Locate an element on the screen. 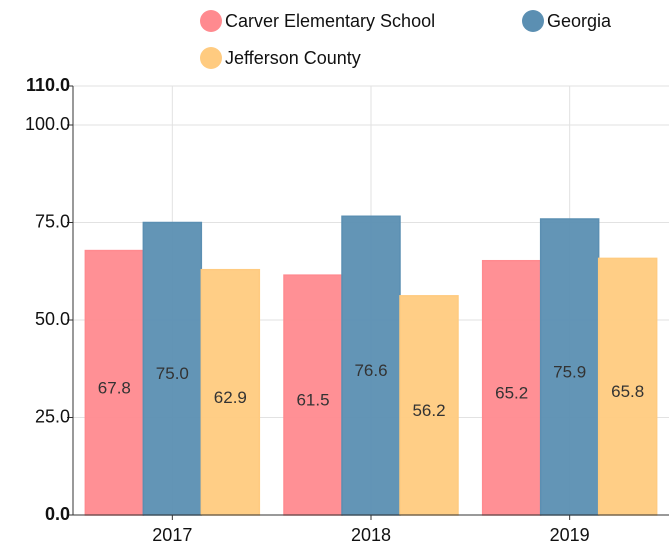 This screenshot has width=669, height=549. legend-label: Carver Elementary School is located at coordinates (330, 21).